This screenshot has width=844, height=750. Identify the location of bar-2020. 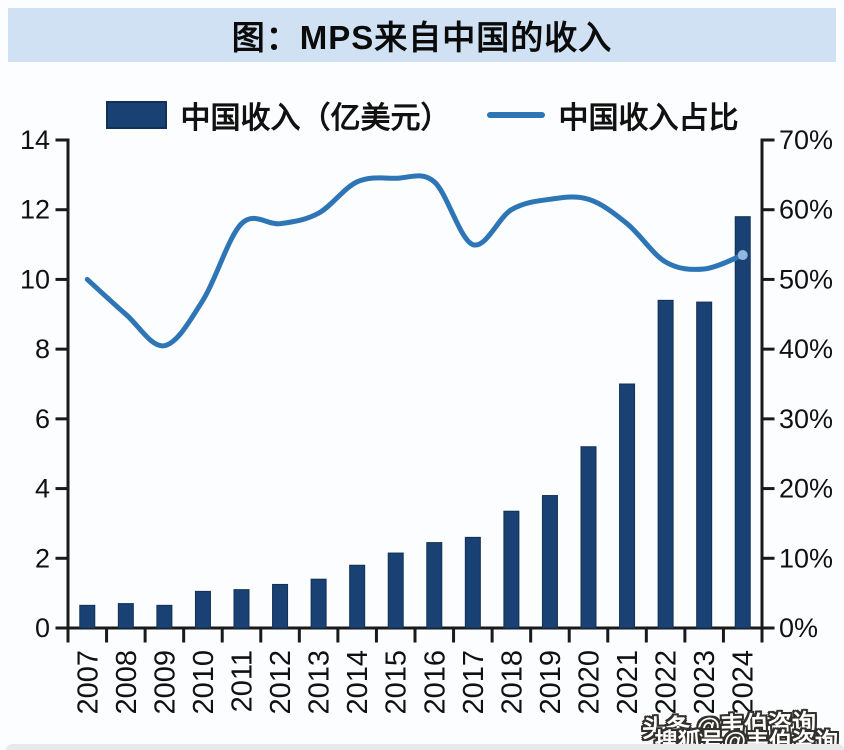
(588, 537).